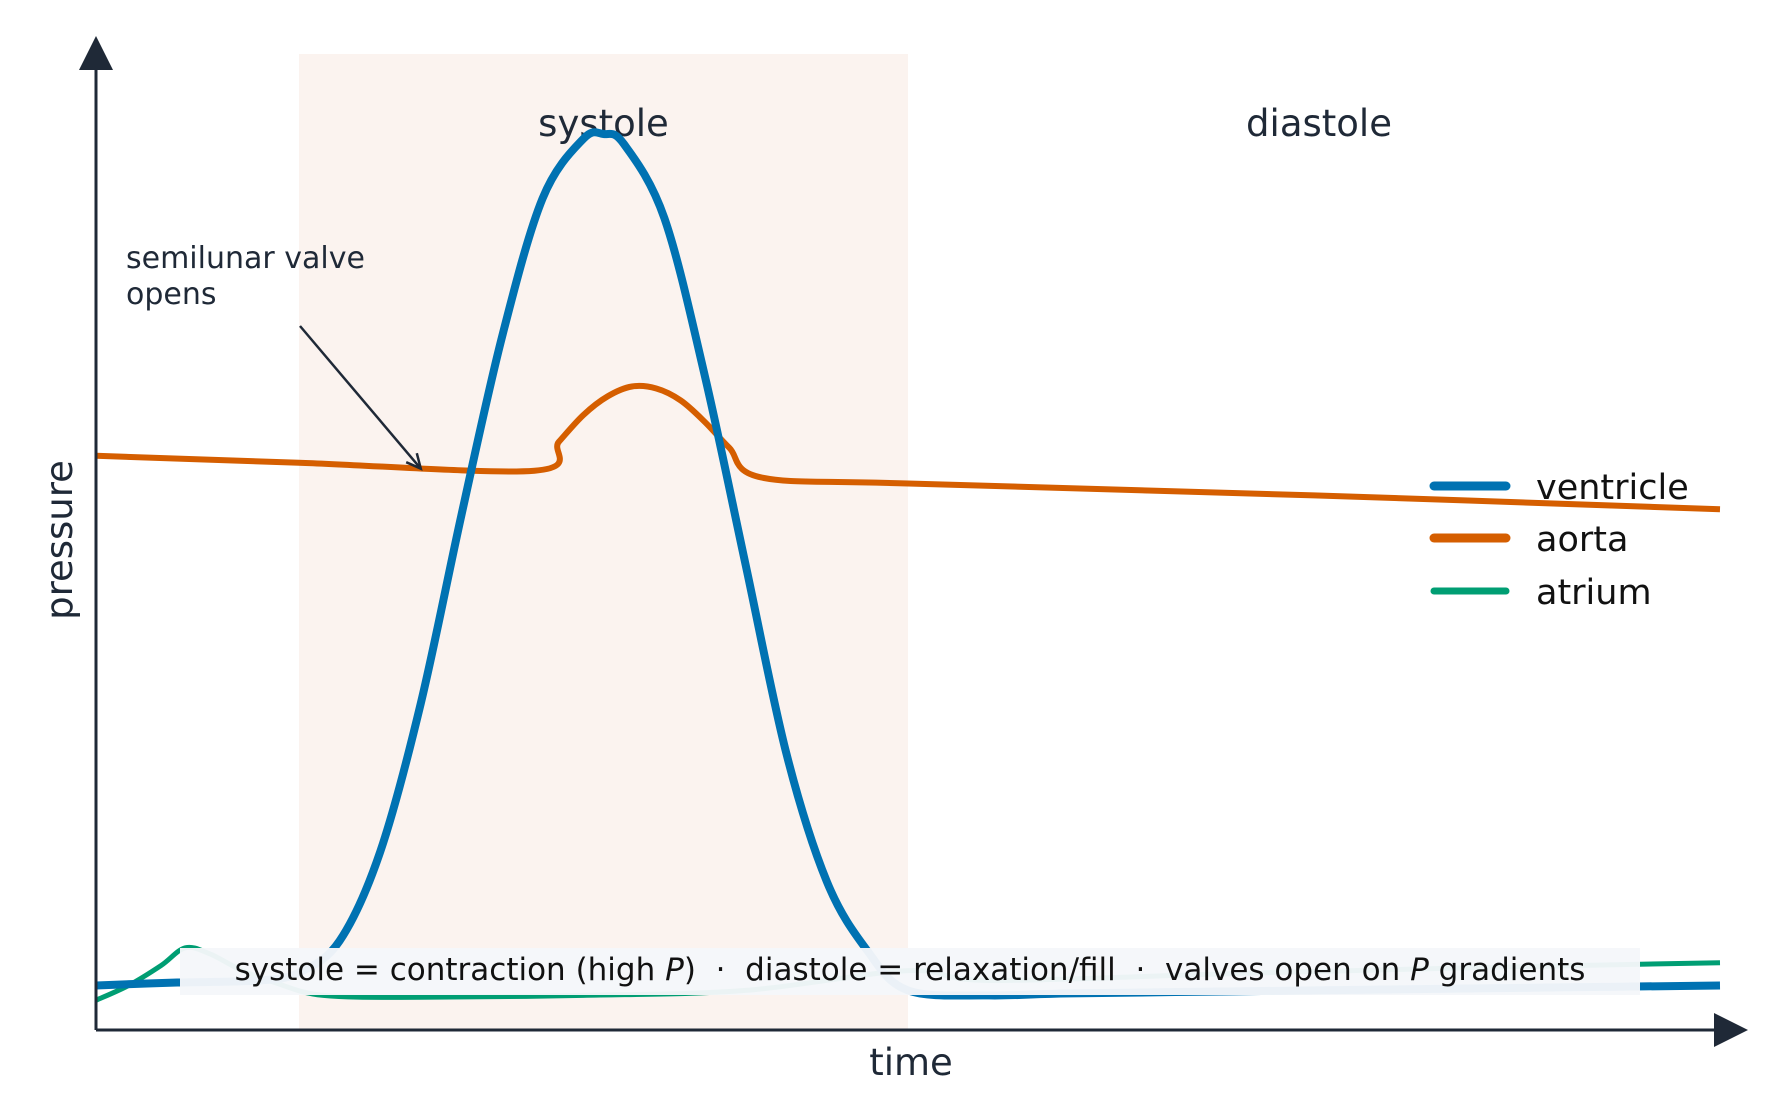 This screenshot has width=1769, height=1116. I want to click on legend-label-ventricle: ventricle, so click(1612, 488).